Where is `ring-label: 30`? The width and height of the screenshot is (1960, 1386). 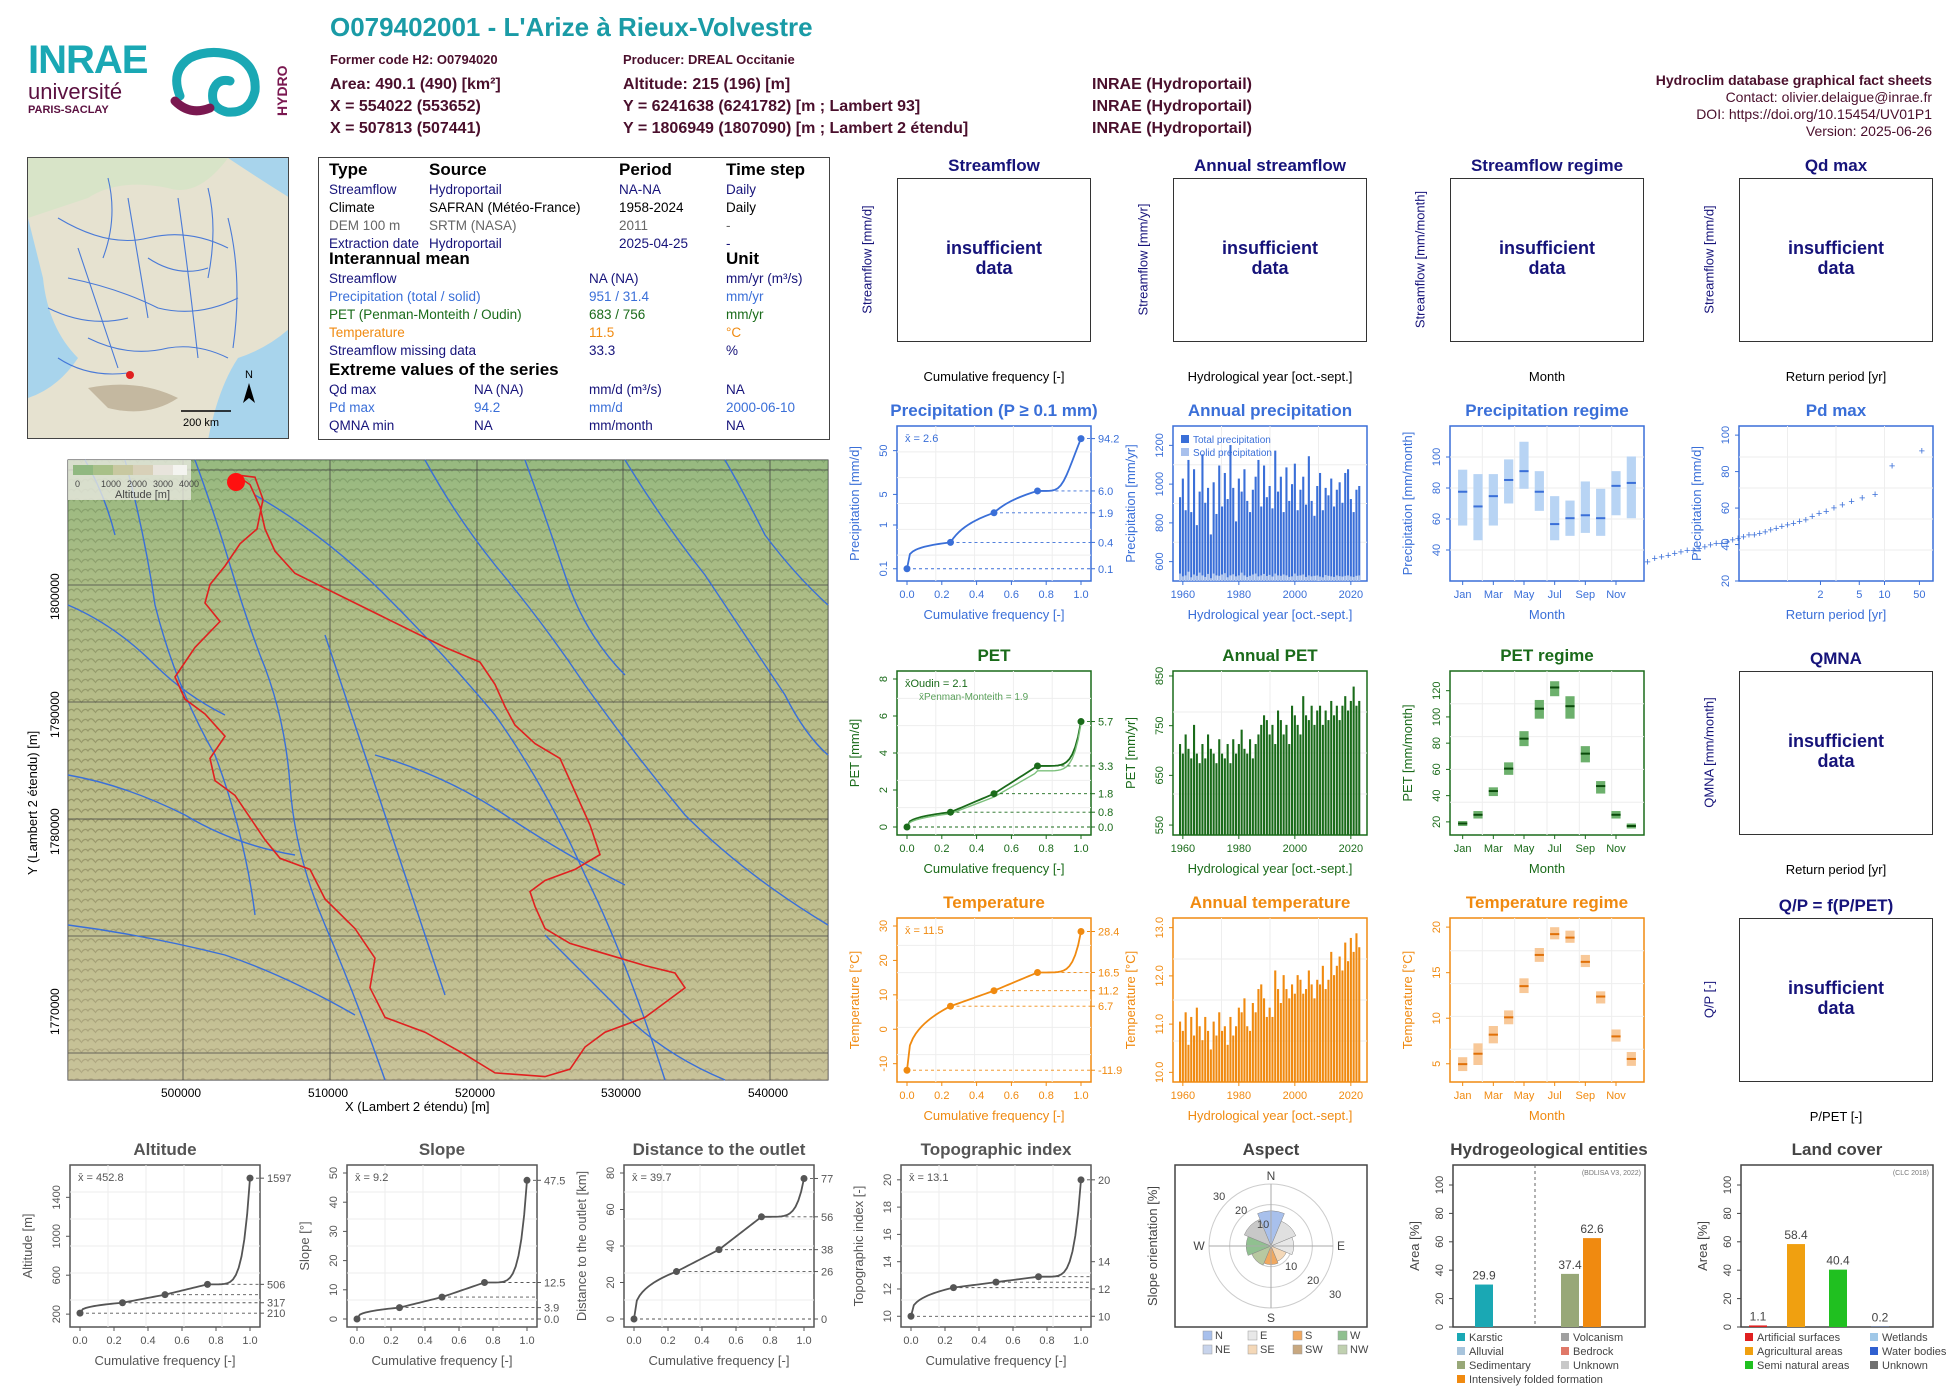
ring-label: 30 is located at coordinates (1335, 1295).